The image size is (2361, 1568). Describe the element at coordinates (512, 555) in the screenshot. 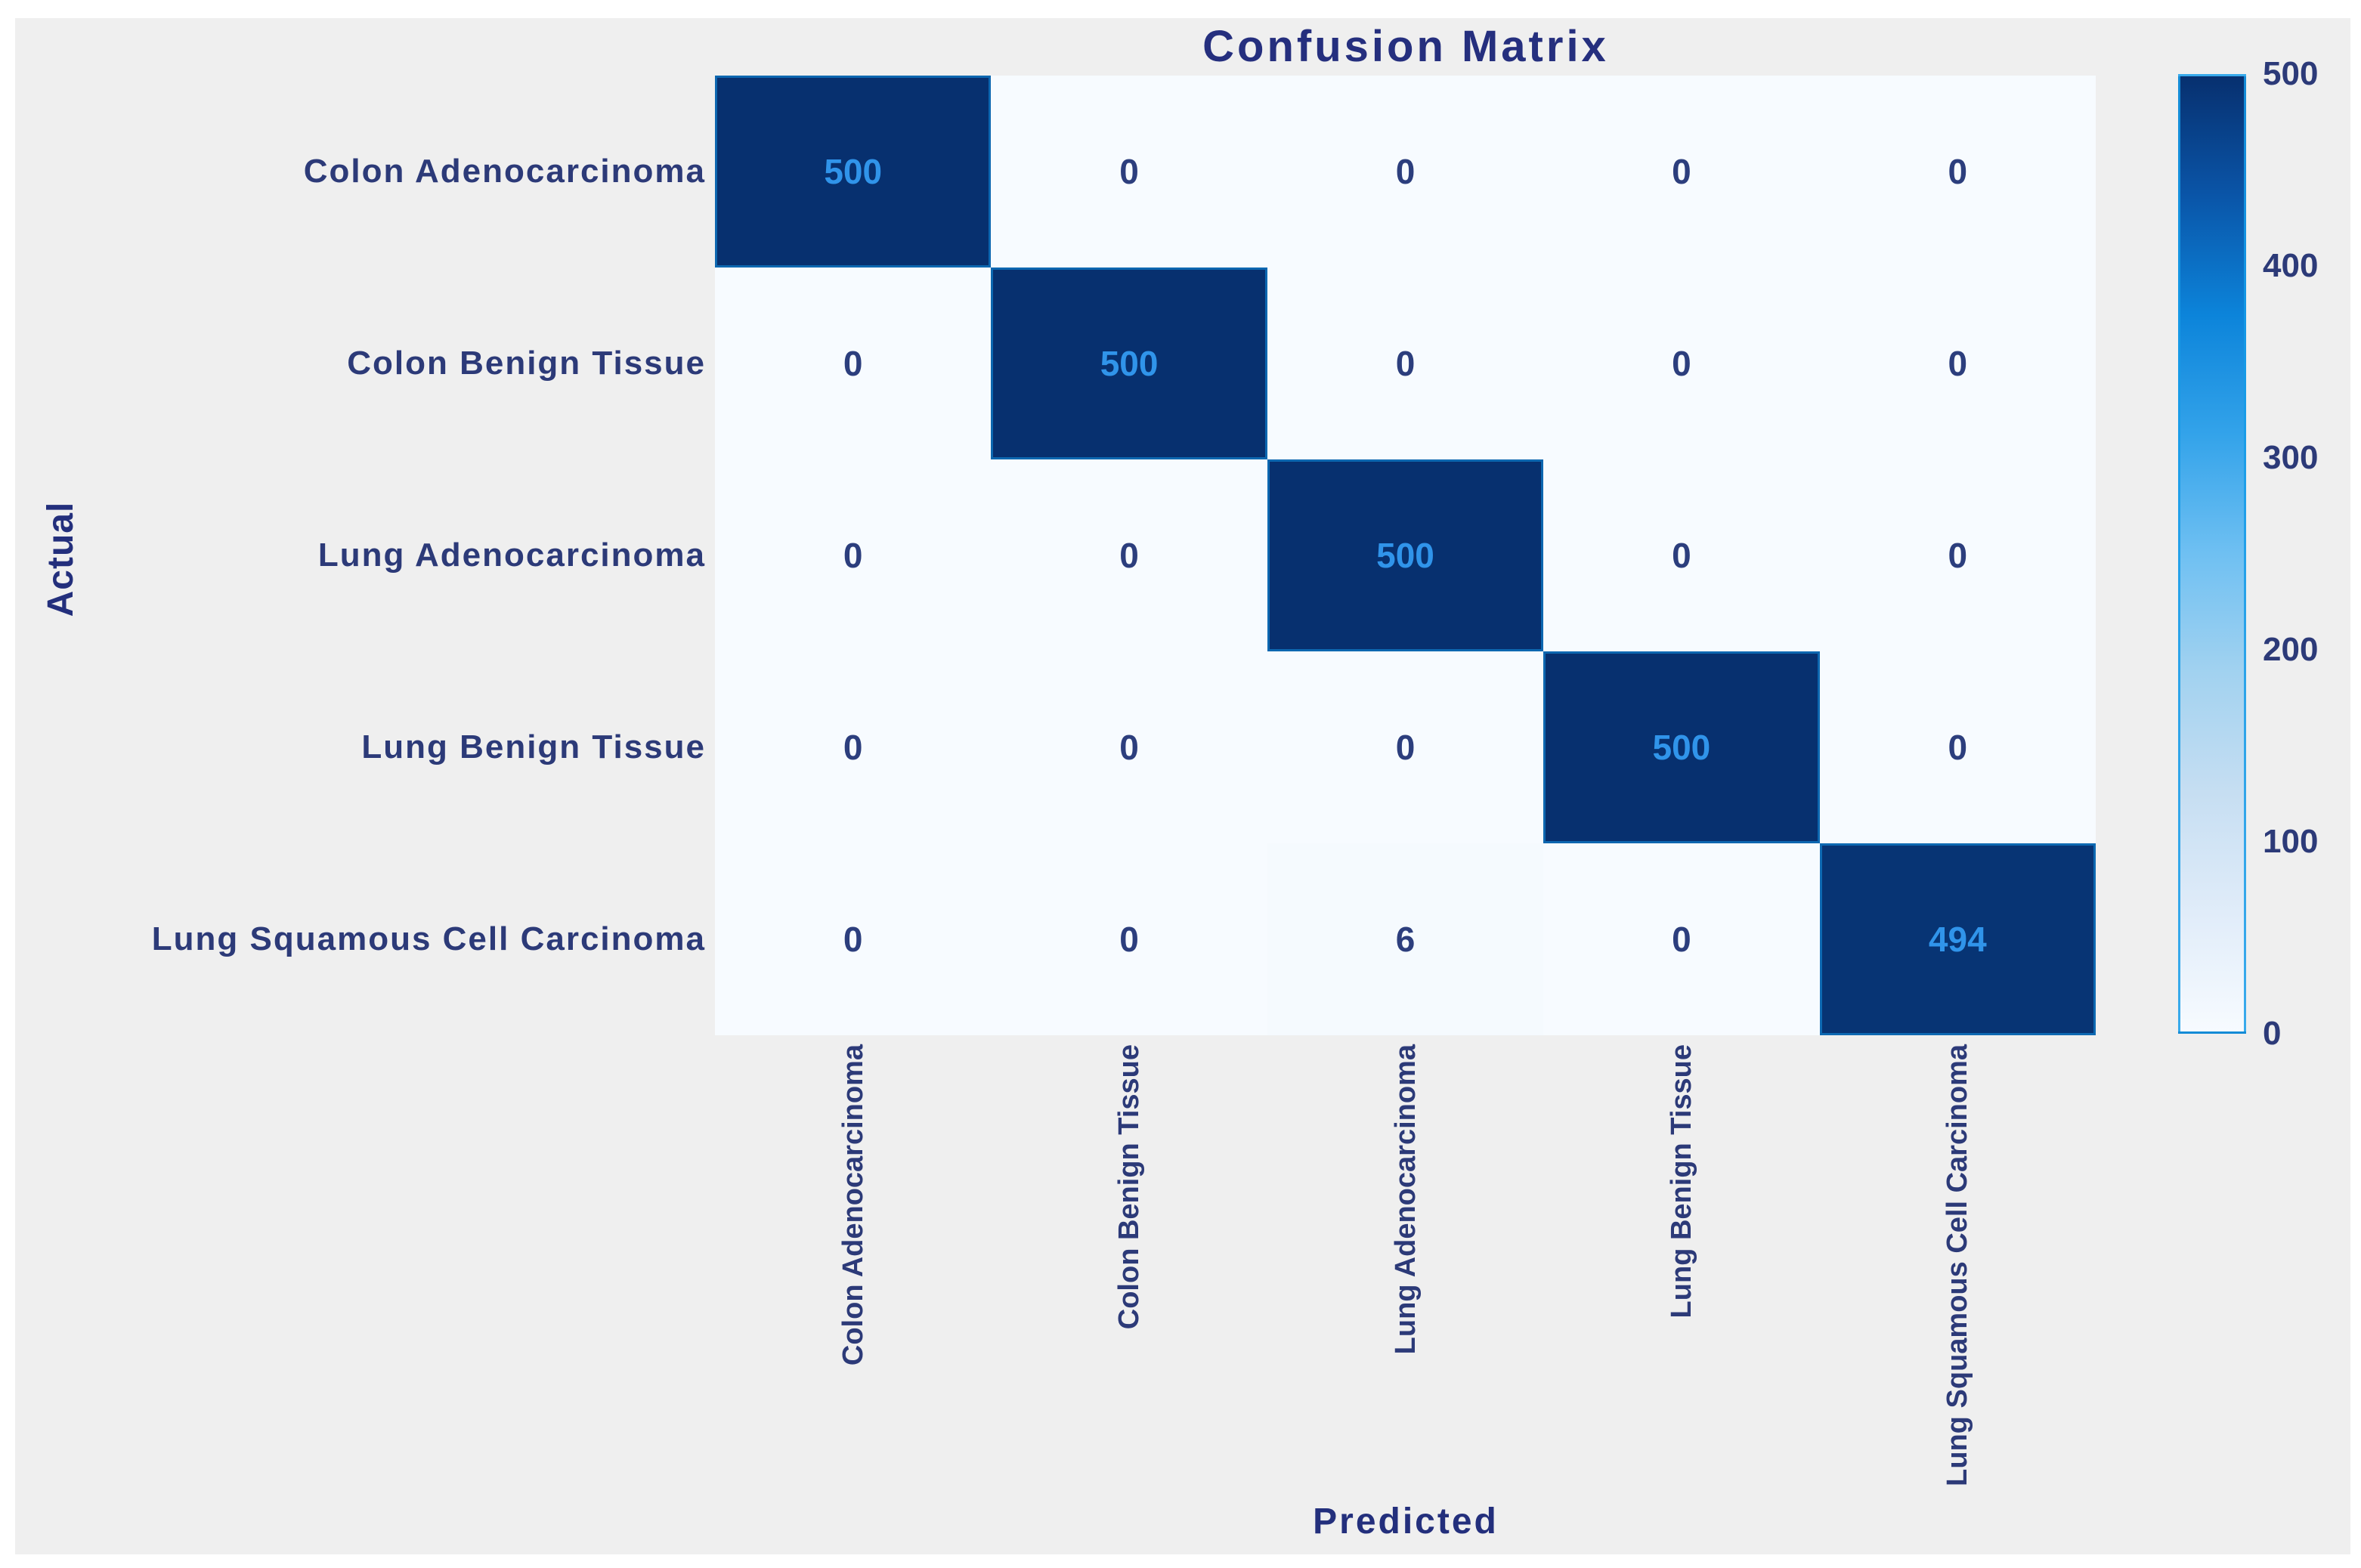

I see `y-tick-label-2: Lung Adenocarcinoma` at that location.